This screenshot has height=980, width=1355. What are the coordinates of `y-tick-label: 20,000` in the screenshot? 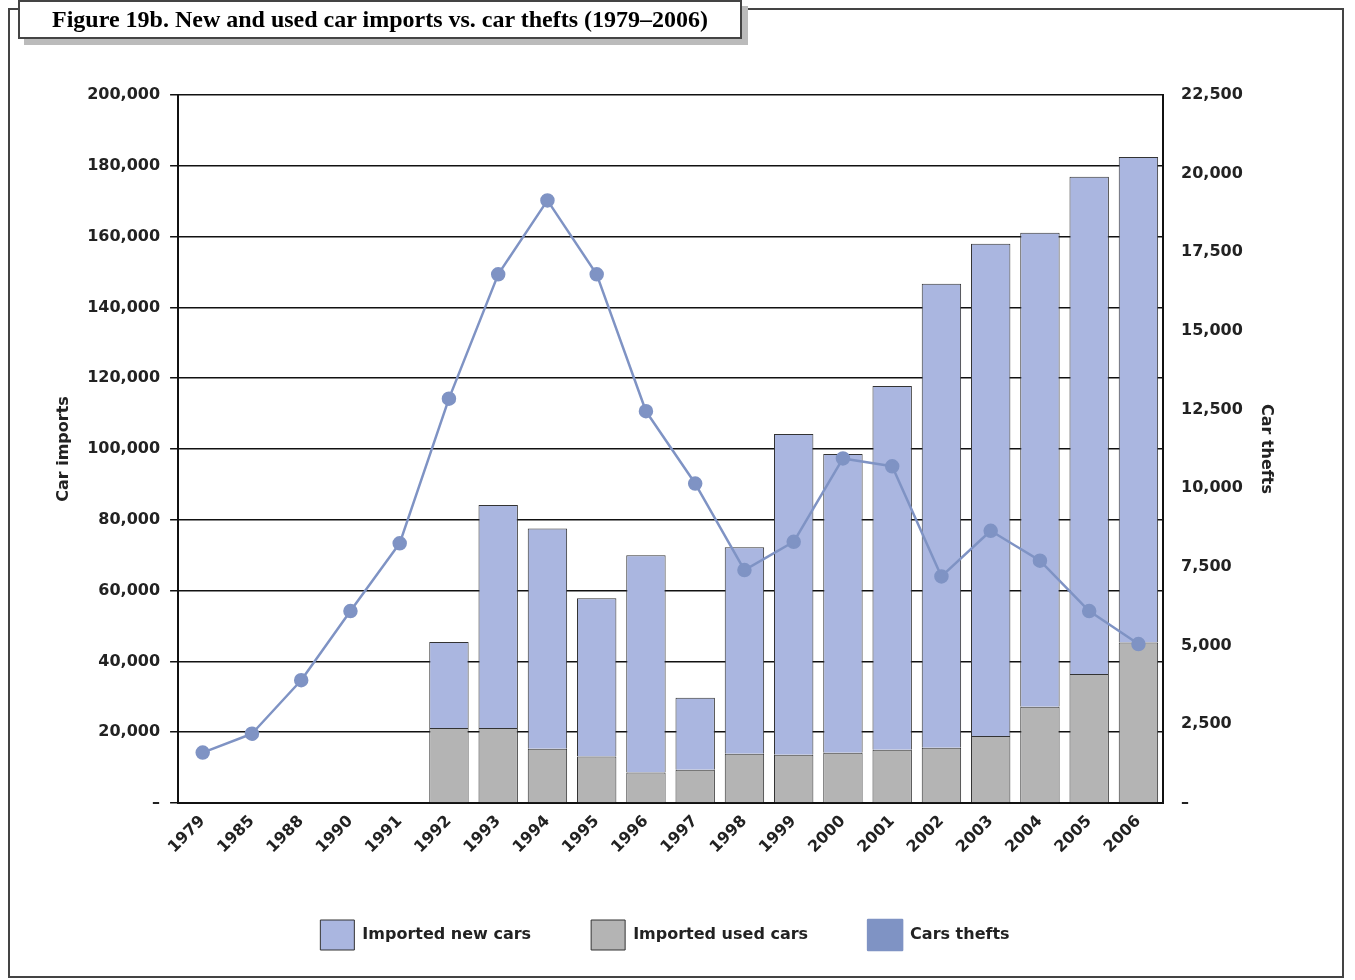 It's located at (129, 731).